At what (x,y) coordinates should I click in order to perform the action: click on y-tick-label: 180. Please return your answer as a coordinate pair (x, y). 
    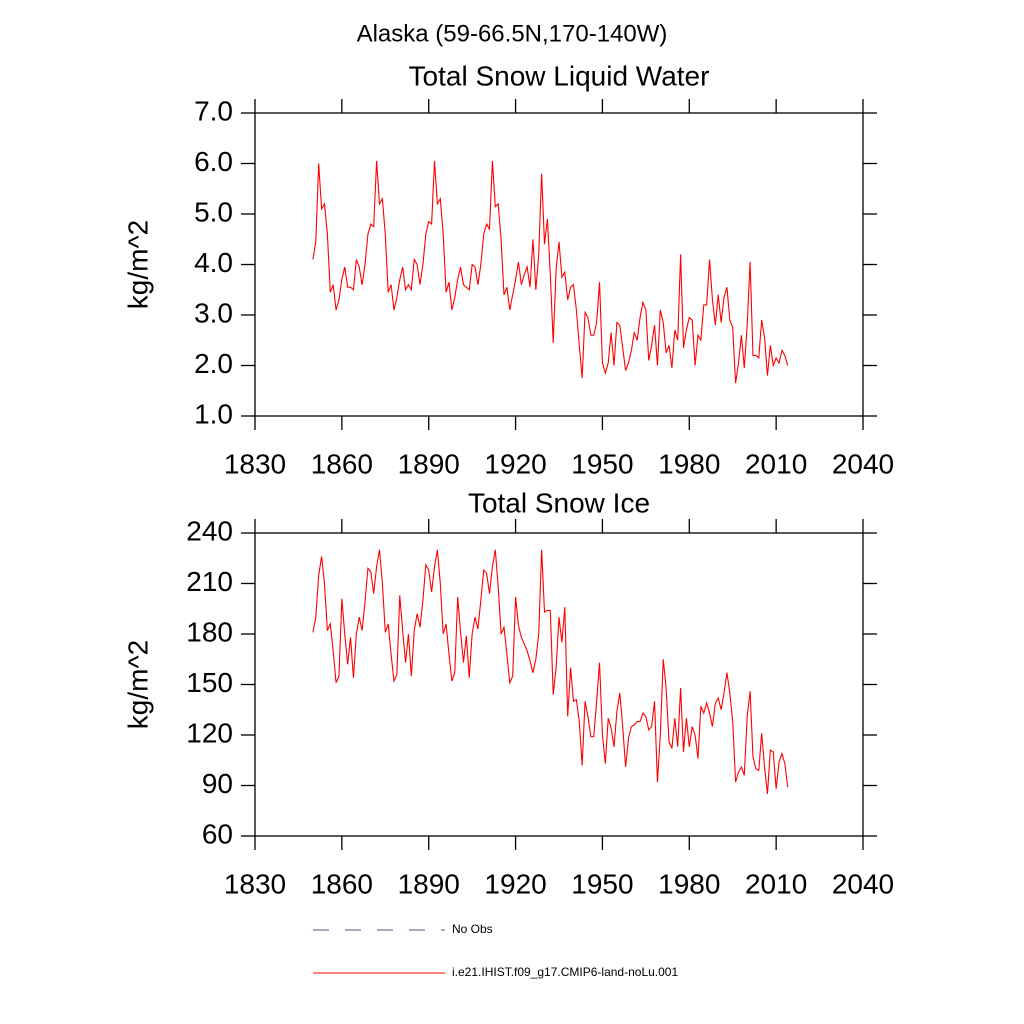
    Looking at the image, I should click on (209, 631).